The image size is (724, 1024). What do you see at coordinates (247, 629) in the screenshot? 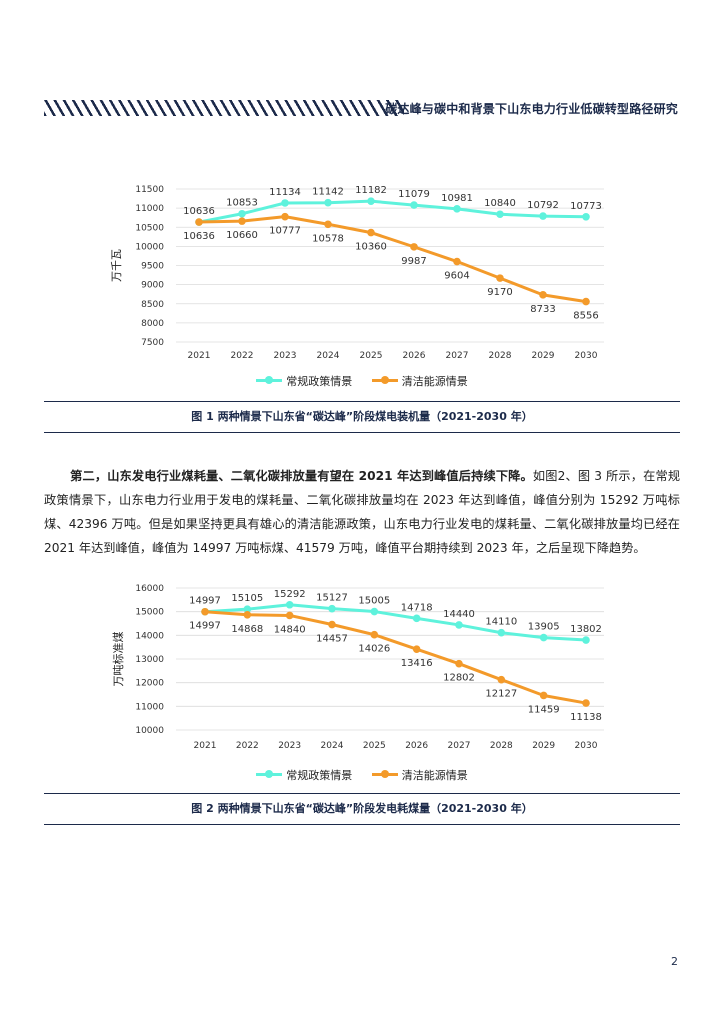
I see `data-label-clean: 14868` at bounding box center [247, 629].